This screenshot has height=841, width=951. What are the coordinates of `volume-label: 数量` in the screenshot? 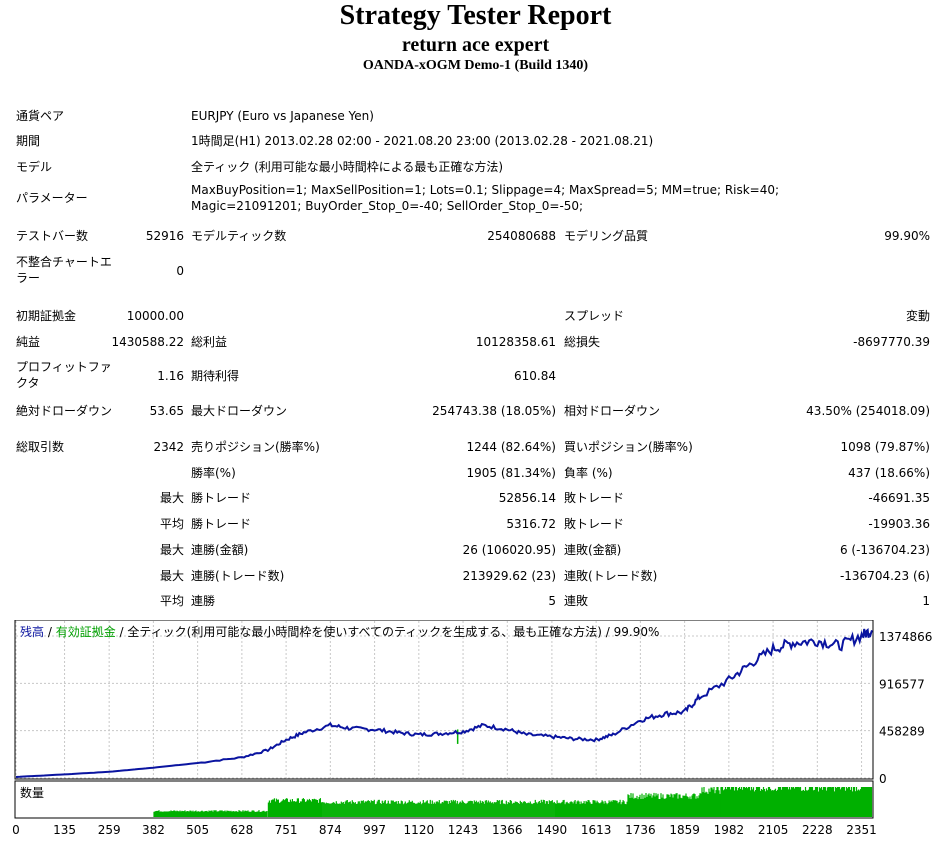 It's located at (32, 792).